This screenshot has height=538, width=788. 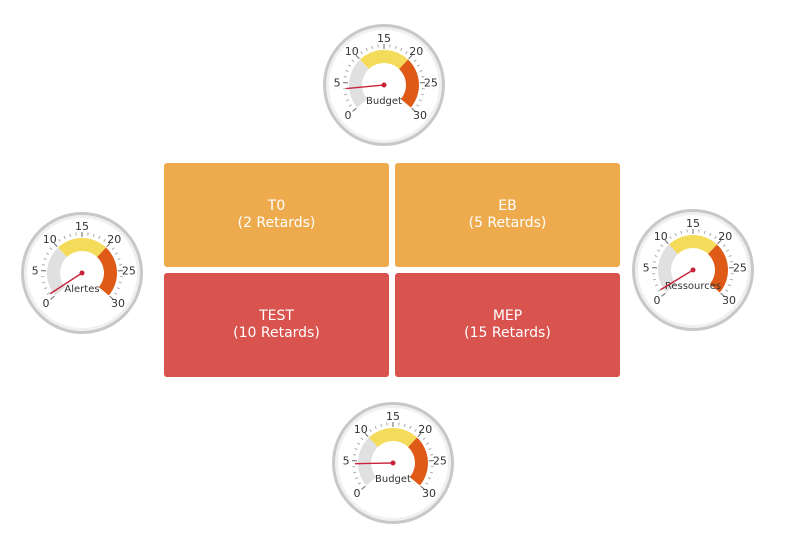 I want to click on tile-mep: MEP (15 Retards), so click(x=507, y=325).